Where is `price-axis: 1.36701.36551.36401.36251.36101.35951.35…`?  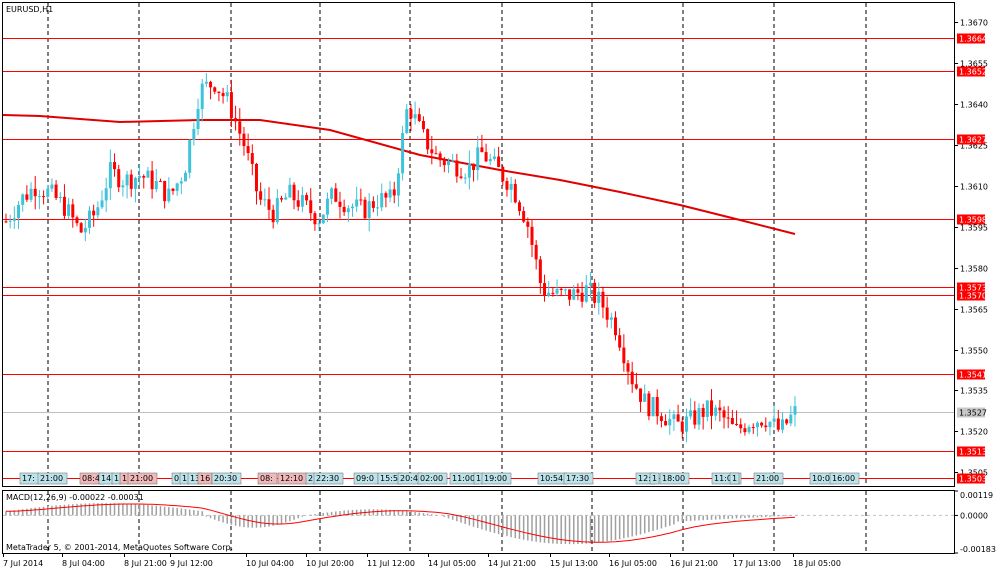
price-axis: 1.36701.36551.36401.36251.36101.35951.35… is located at coordinates (971, 248).